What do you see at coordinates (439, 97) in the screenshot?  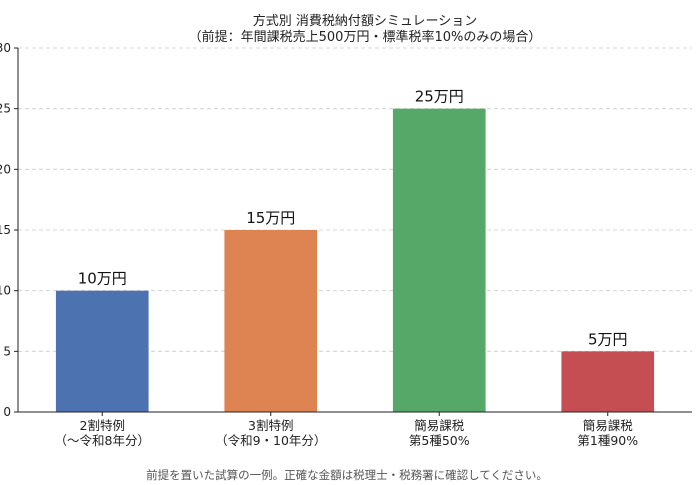 I see `data-label: 25万円` at bounding box center [439, 97].